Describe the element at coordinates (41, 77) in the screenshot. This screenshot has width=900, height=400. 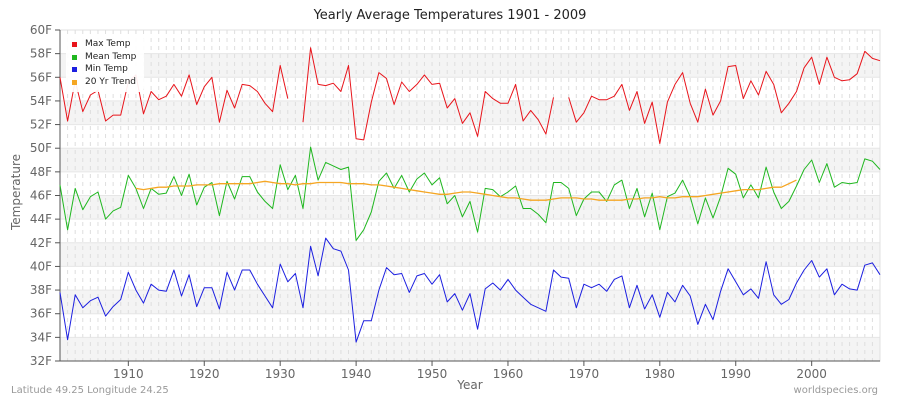
I see `y-tick-label: 56F` at that location.